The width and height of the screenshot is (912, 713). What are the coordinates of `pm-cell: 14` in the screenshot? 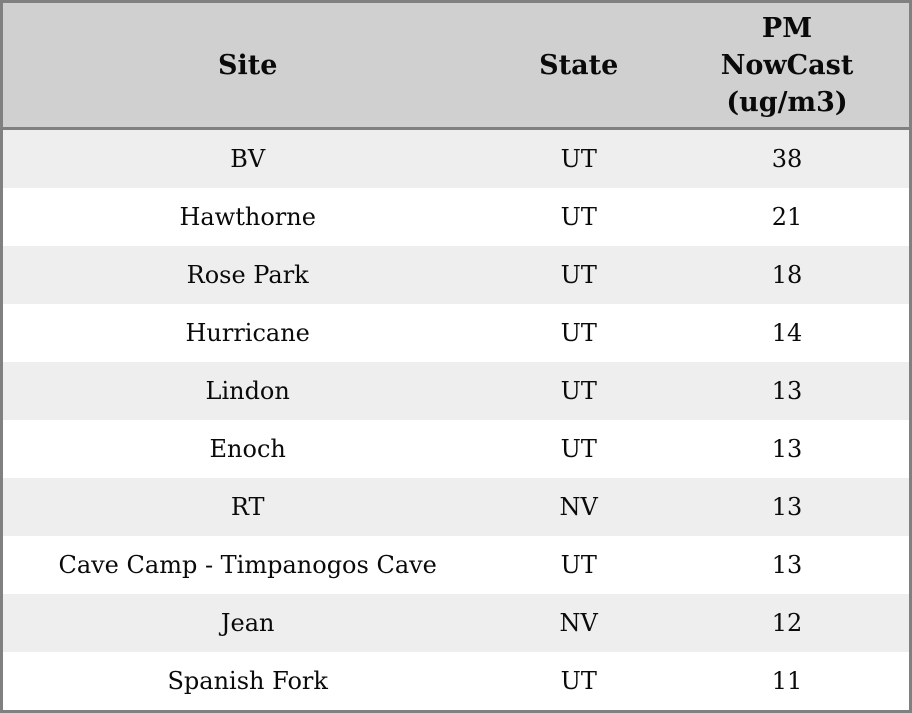 It's located at (787, 333).